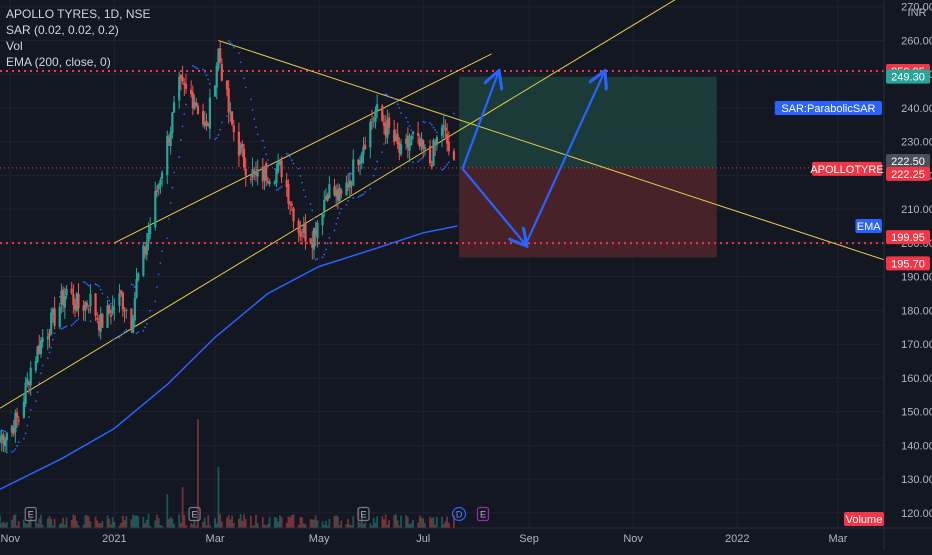 The height and width of the screenshot is (555, 932). What do you see at coordinates (864, 519) in the screenshot?
I see `volume-tag` at bounding box center [864, 519].